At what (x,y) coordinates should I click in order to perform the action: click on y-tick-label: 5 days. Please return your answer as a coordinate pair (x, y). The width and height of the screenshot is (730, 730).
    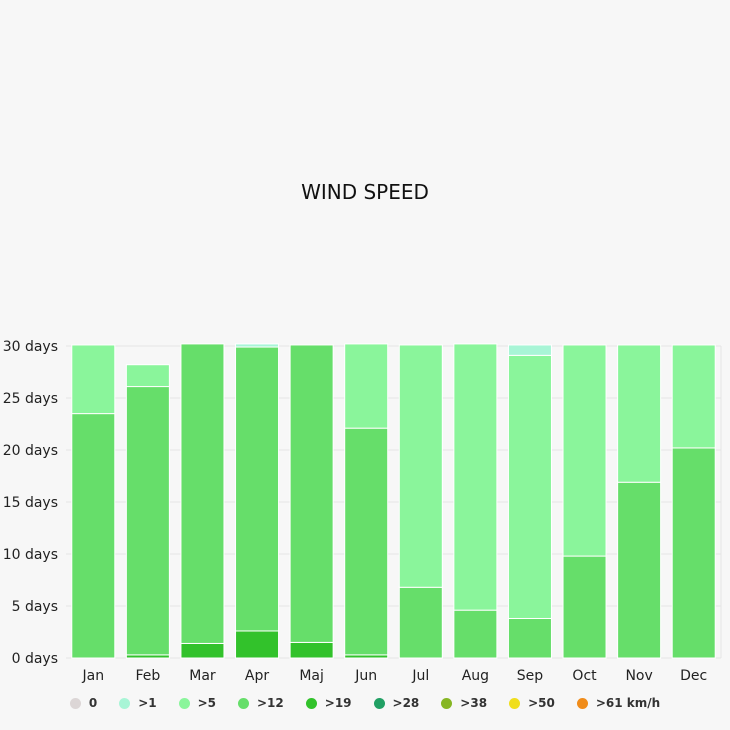
    Looking at the image, I should click on (35, 607).